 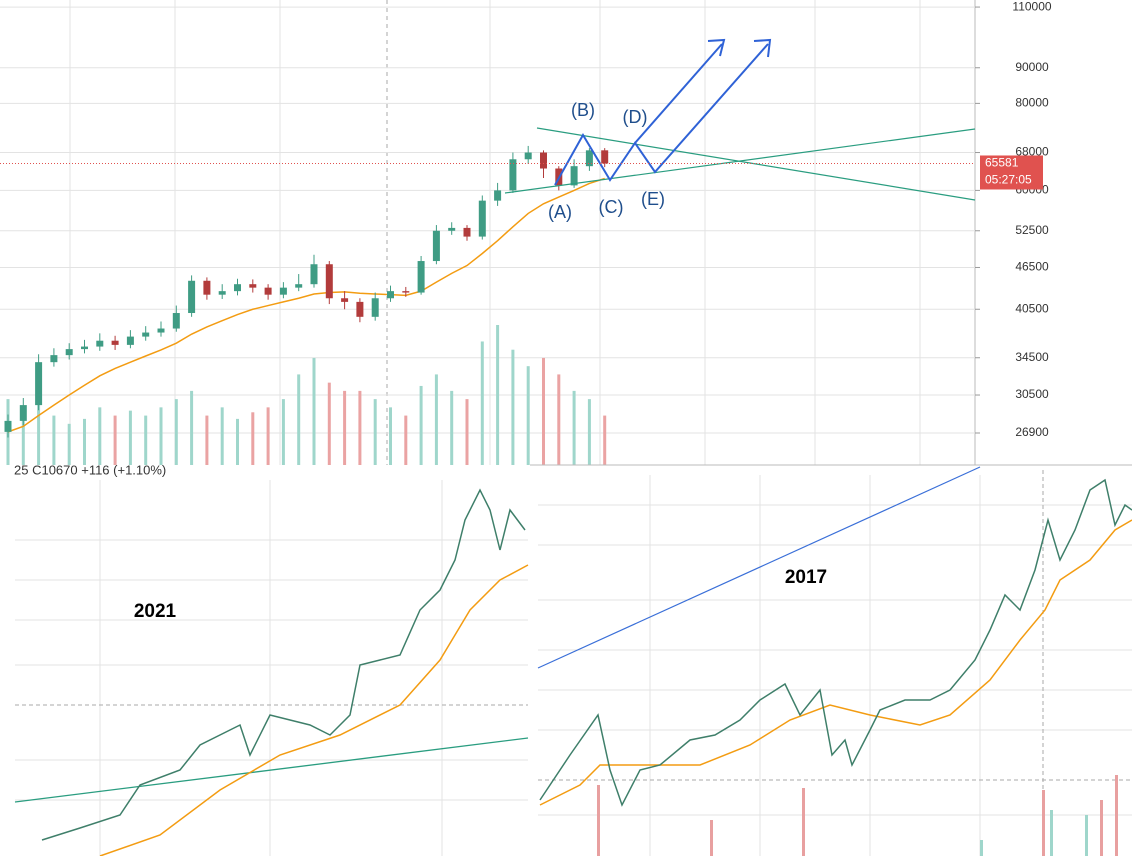 What do you see at coordinates (155, 611) in the screenshot?
I see `year-label: 2021` at bounding box center [155, 611].